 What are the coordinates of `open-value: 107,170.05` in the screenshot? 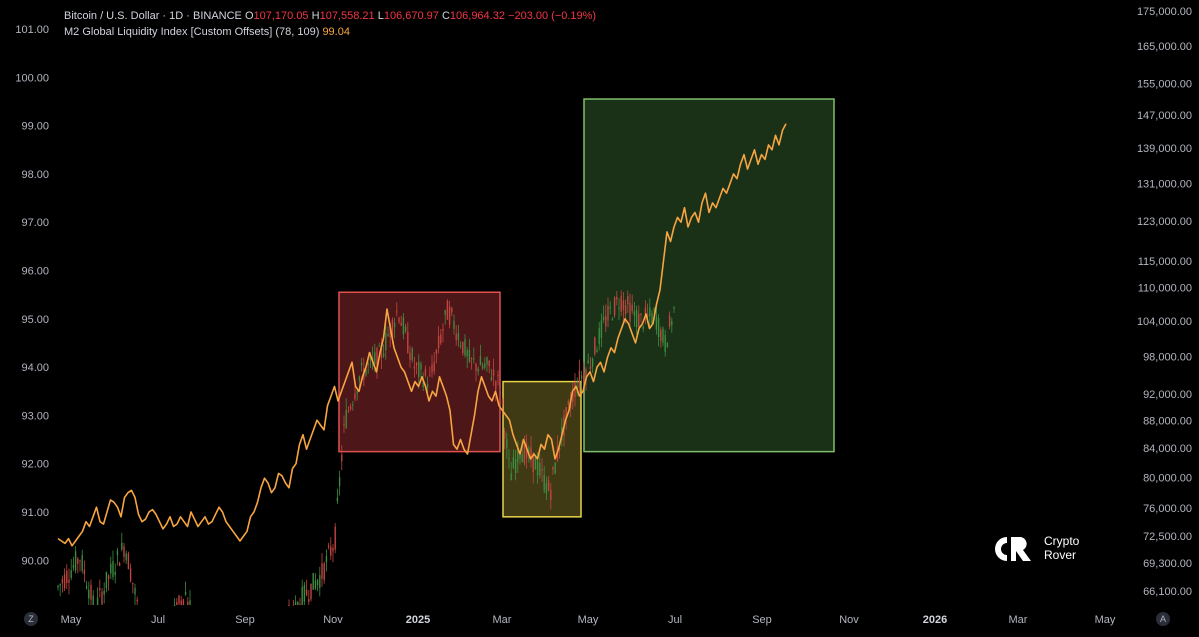 It's located at (281, 16).